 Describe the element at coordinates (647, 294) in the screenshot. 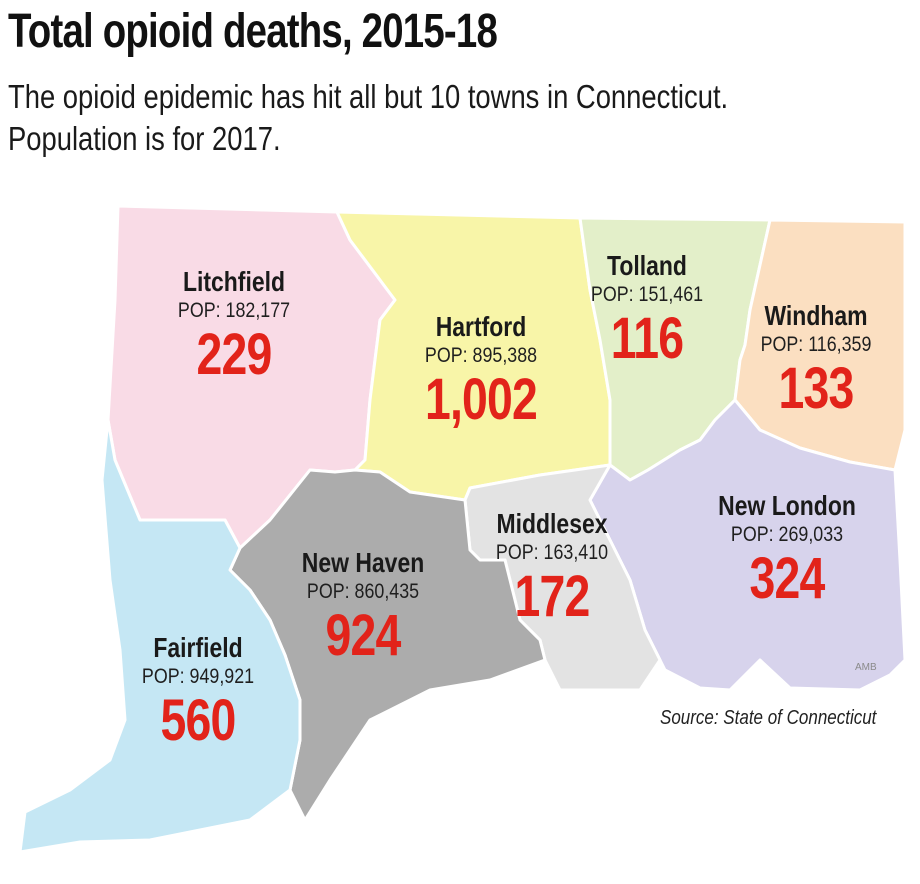

I see `county-population: POP: 151,461` at that location.